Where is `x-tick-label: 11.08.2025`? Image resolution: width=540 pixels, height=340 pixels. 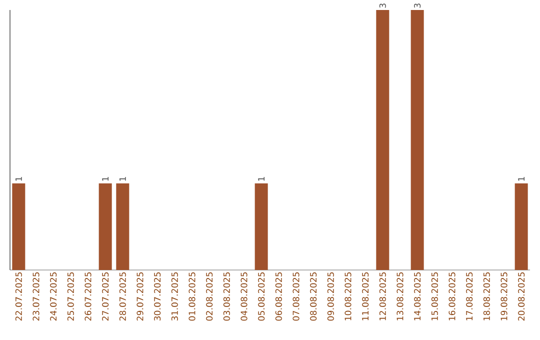 x-tick-label: 11.08.2025 is located at coordinates (365, 296).